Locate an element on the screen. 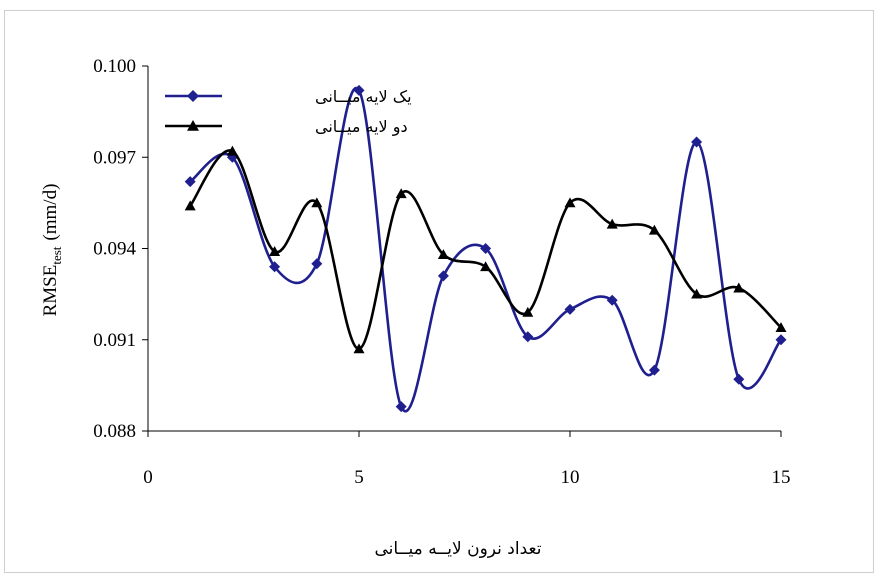 The image size is (880, 577). x-tick-label: 0 is located at coordinates (148, 477).